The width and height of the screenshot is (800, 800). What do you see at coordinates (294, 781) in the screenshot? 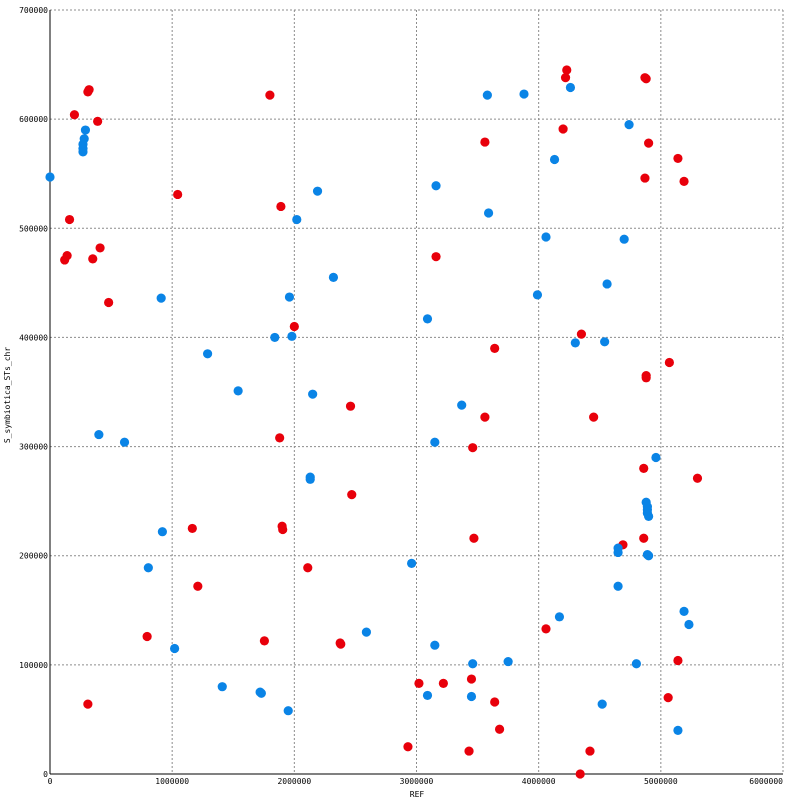
I see `x-tick-label: 2000000` at bounding box center [294, 781].